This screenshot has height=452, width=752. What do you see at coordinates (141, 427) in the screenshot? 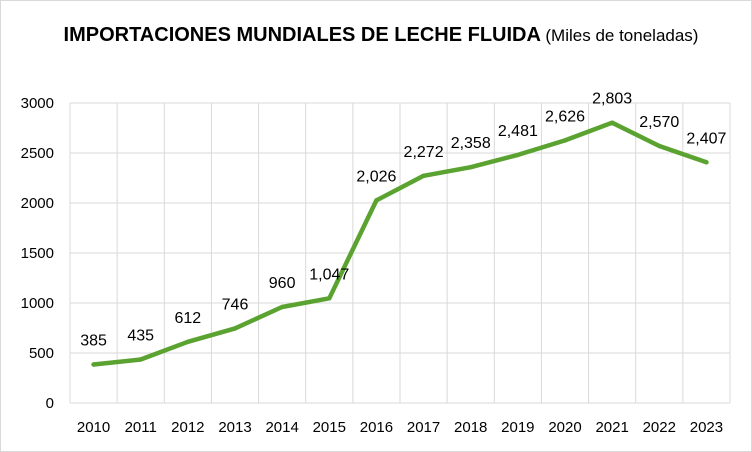
I see `x-tick-label: 2011` at bounding box center [141, 427].